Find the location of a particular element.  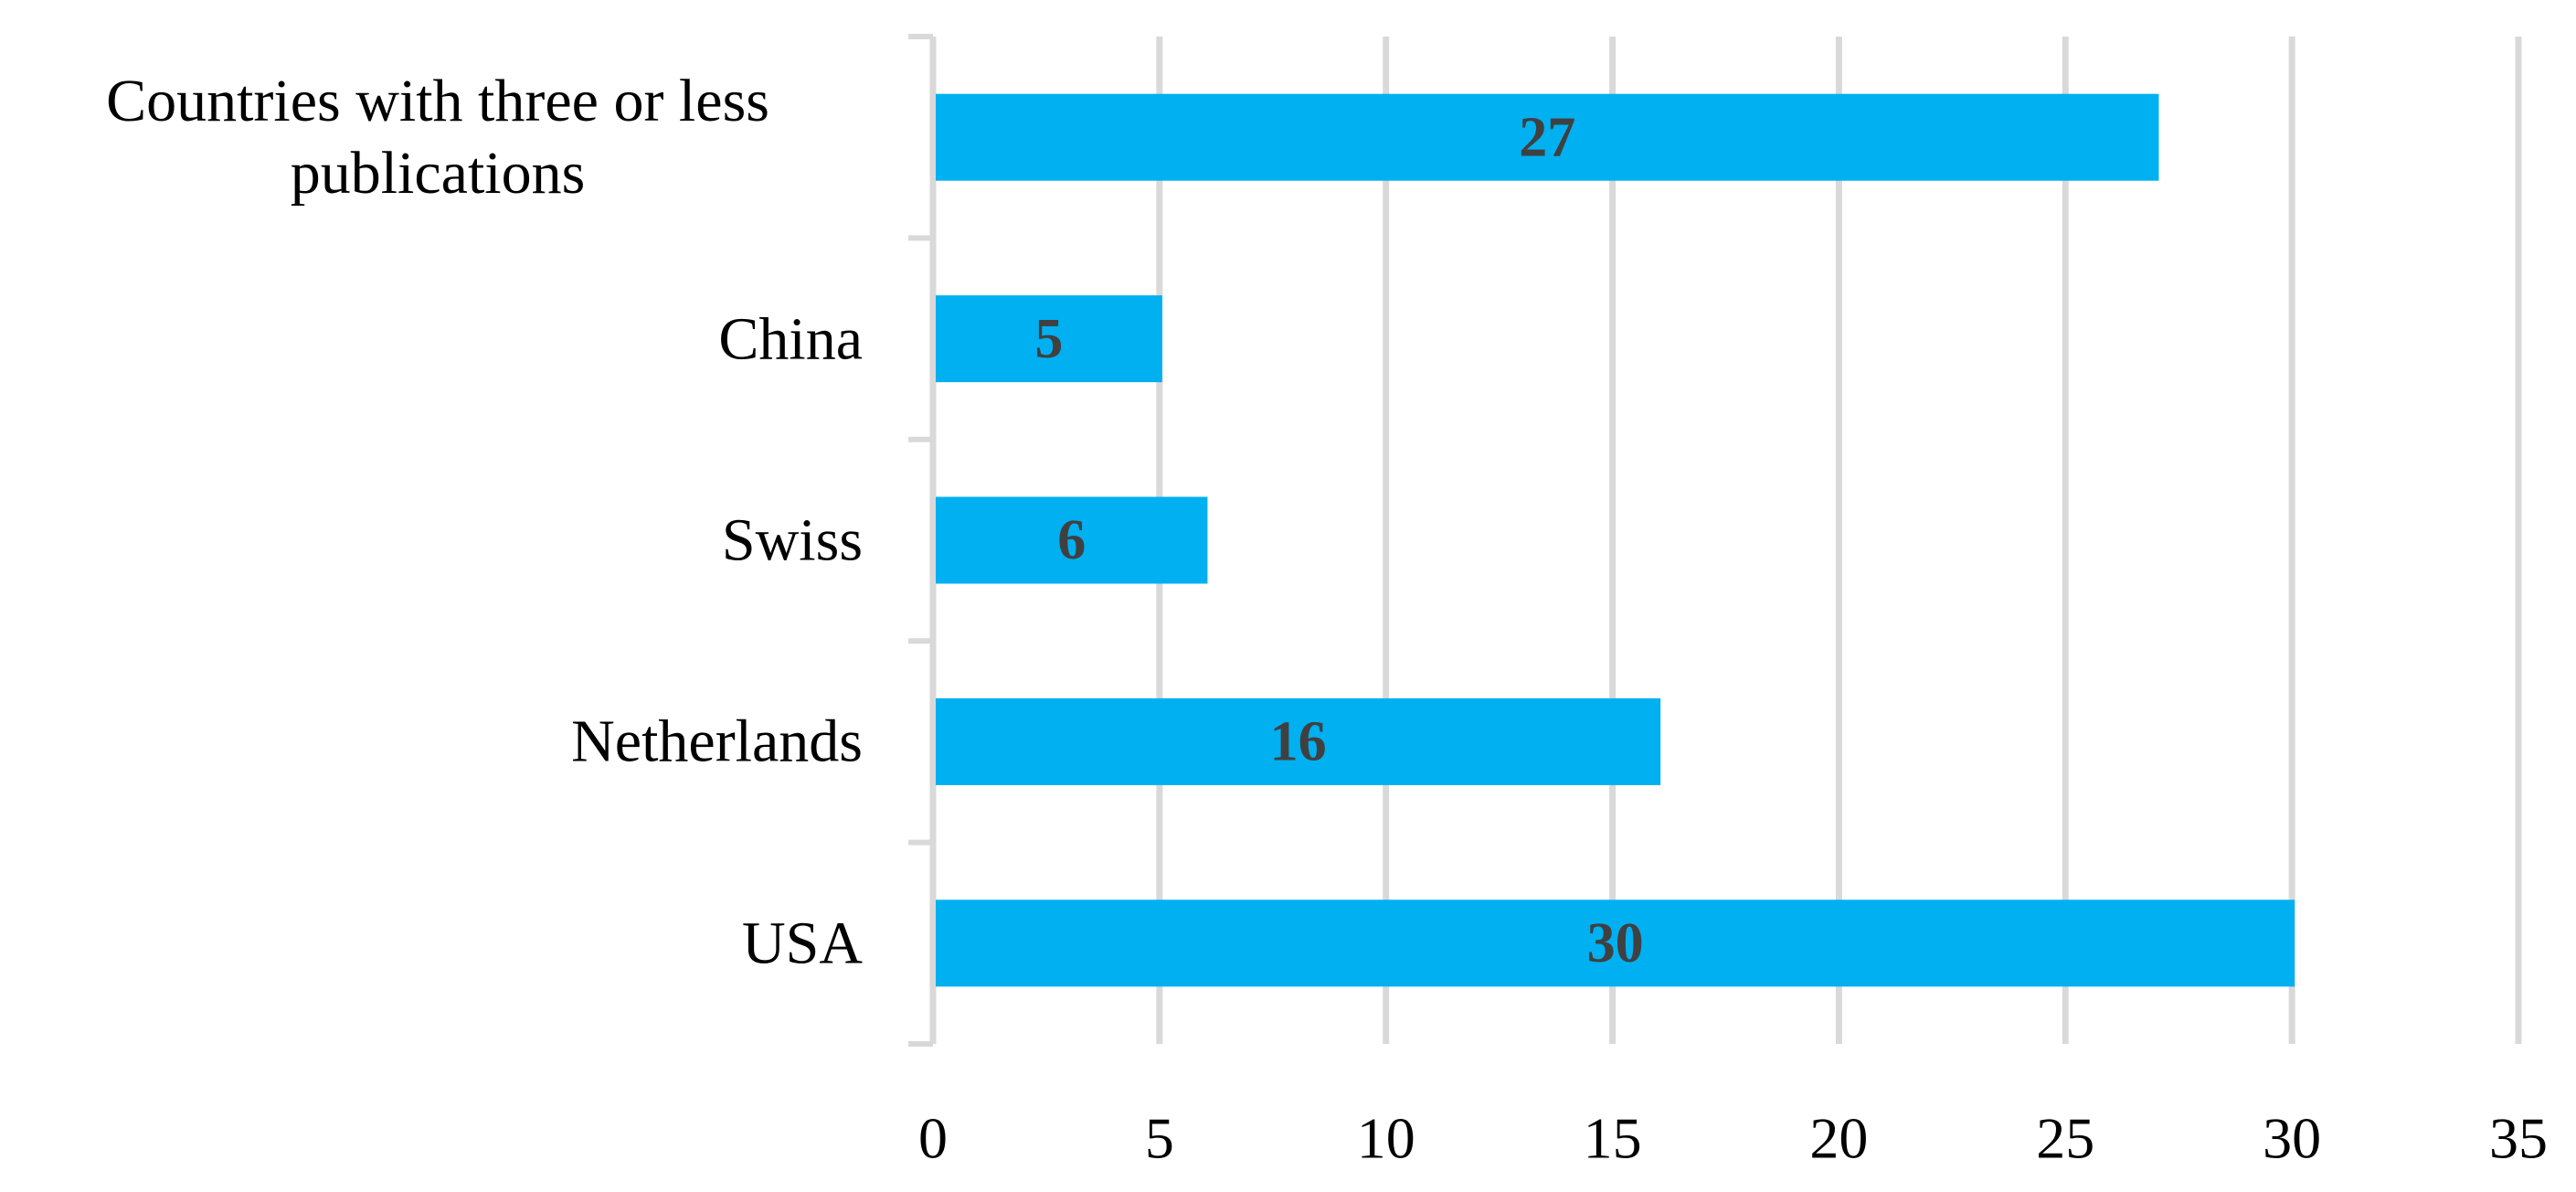

category-label: Swiss is located at coordinates (431, 540).